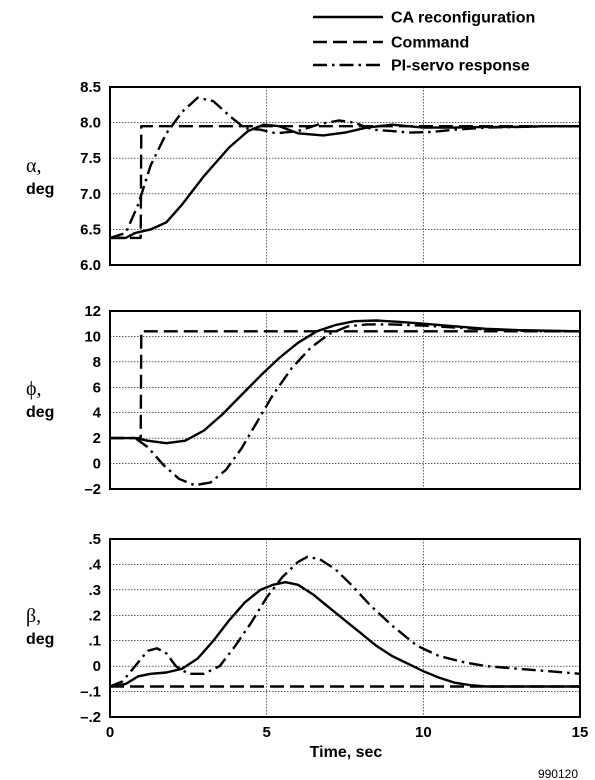  Describe the element at coordinates (430, 43) in the screenshot. I see `legend-label-command: Command` at that location.